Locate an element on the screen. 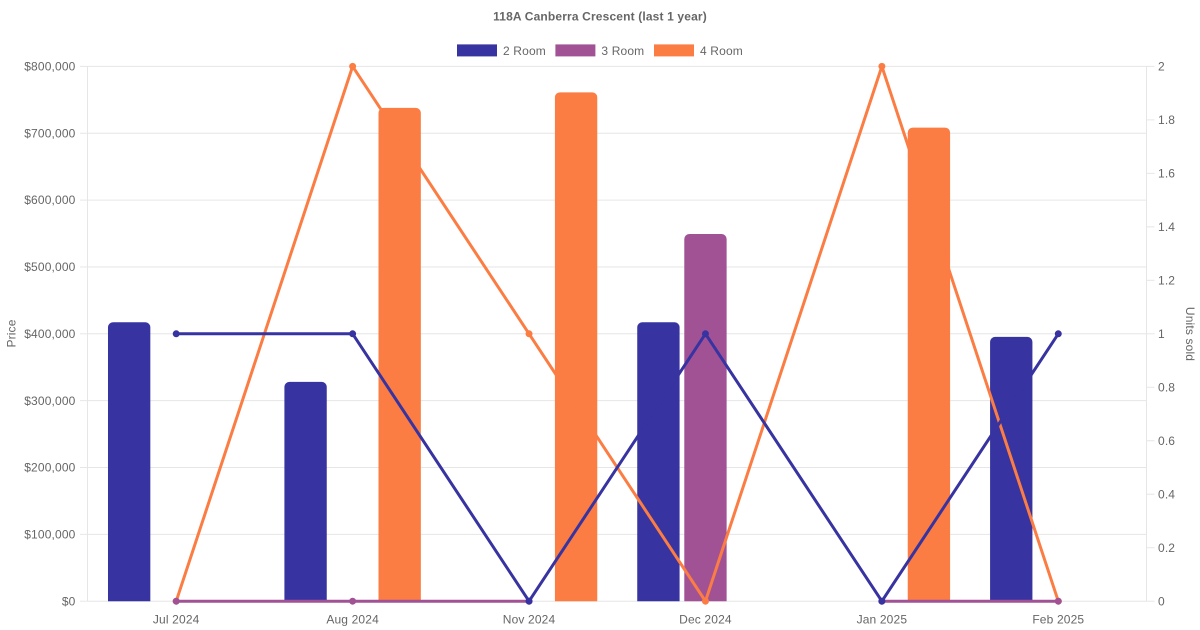  svg-text: 1.2 is located at coordinates (1166, 280).